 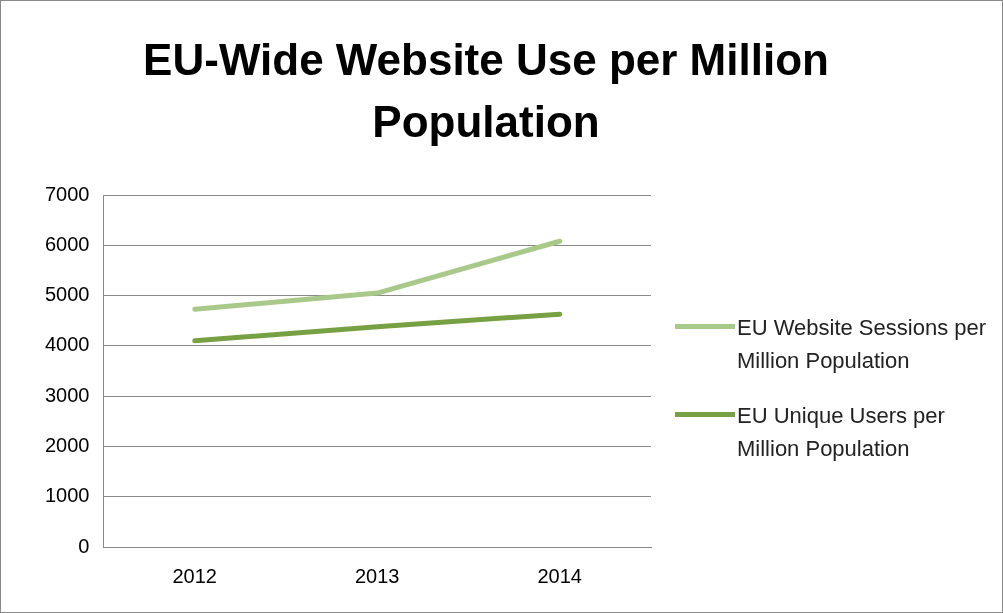 I want to click on chart-title: EU-Wide Website Use per Million Population, so click(x=486, y=91).